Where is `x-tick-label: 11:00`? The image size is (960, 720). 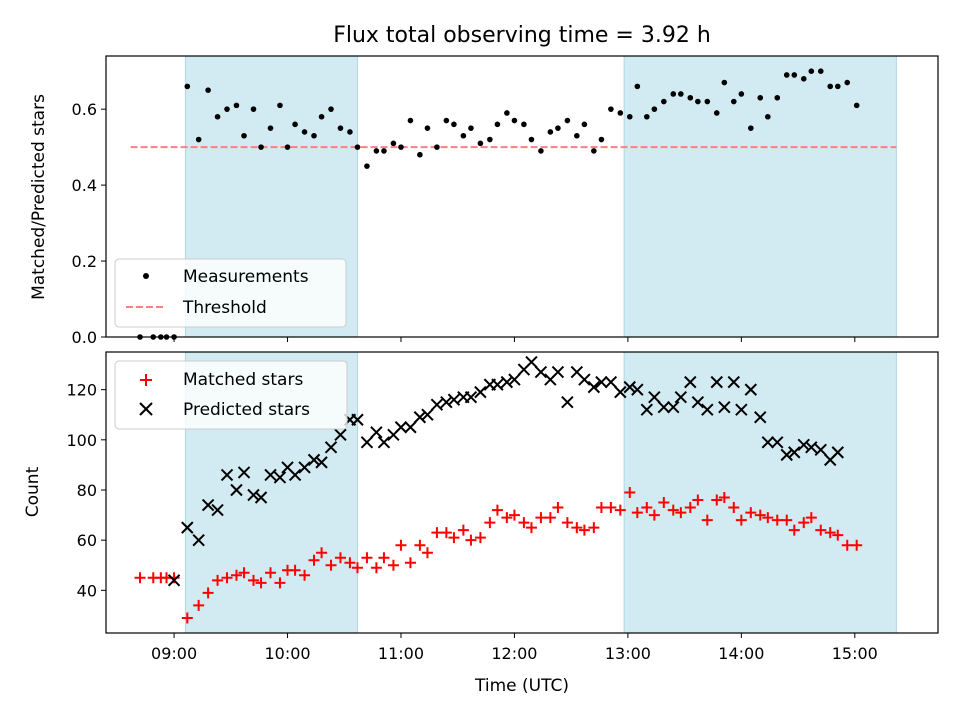 x-tick-label: 11:00 is located at coordinates (401, 653).